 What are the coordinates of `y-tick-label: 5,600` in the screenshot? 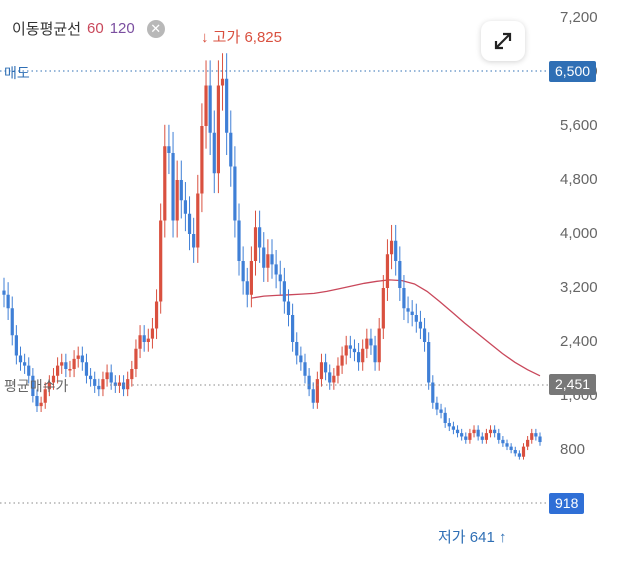 It's located at (579, 125).